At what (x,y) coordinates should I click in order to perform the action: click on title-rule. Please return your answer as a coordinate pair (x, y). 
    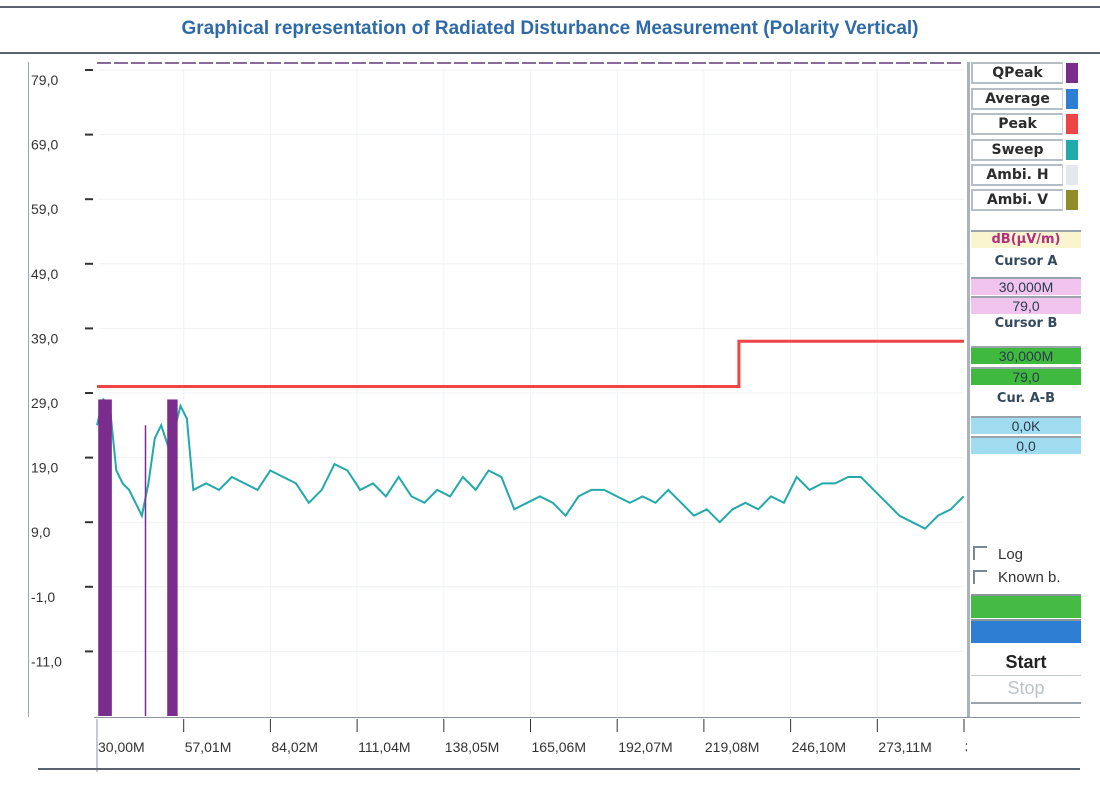
    Looking at the image, I should click on (550, 53).